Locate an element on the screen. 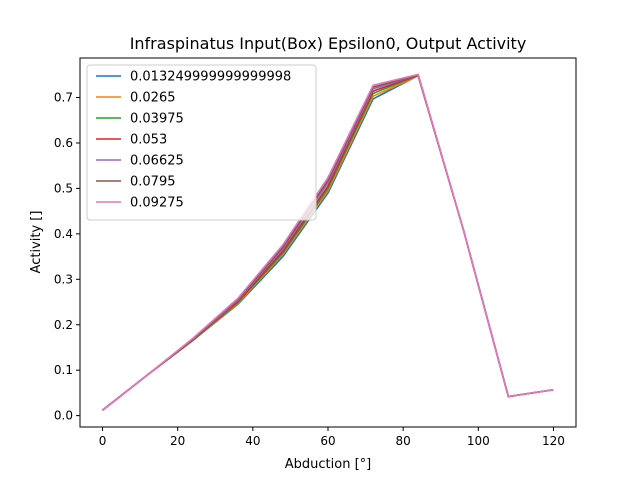 This screenshot has height=480, width=640. y-tick-label: 0.2 is located at coordinates (63, 325).